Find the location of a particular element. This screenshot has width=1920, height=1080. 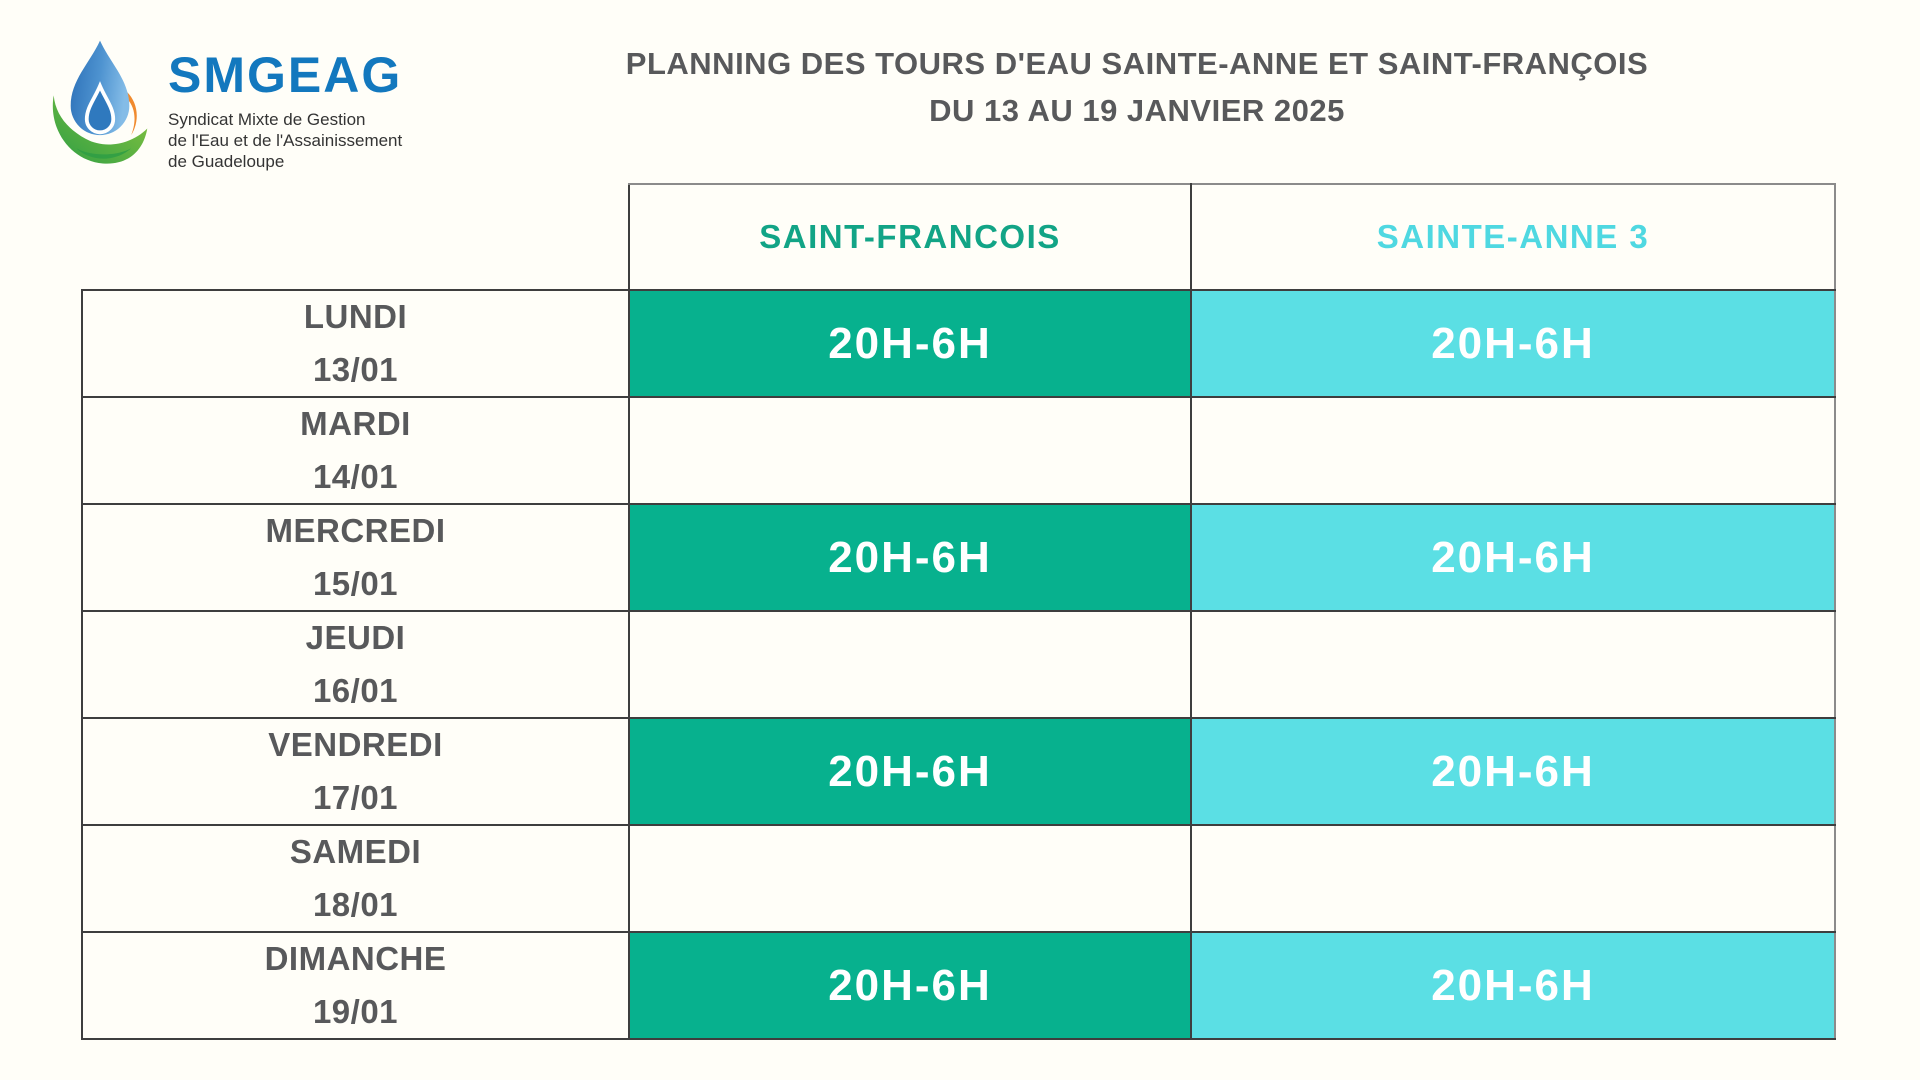

schedule-row: LUNDI 13/01 20H-6H 20H-6H is located at coordinates (958, 343).